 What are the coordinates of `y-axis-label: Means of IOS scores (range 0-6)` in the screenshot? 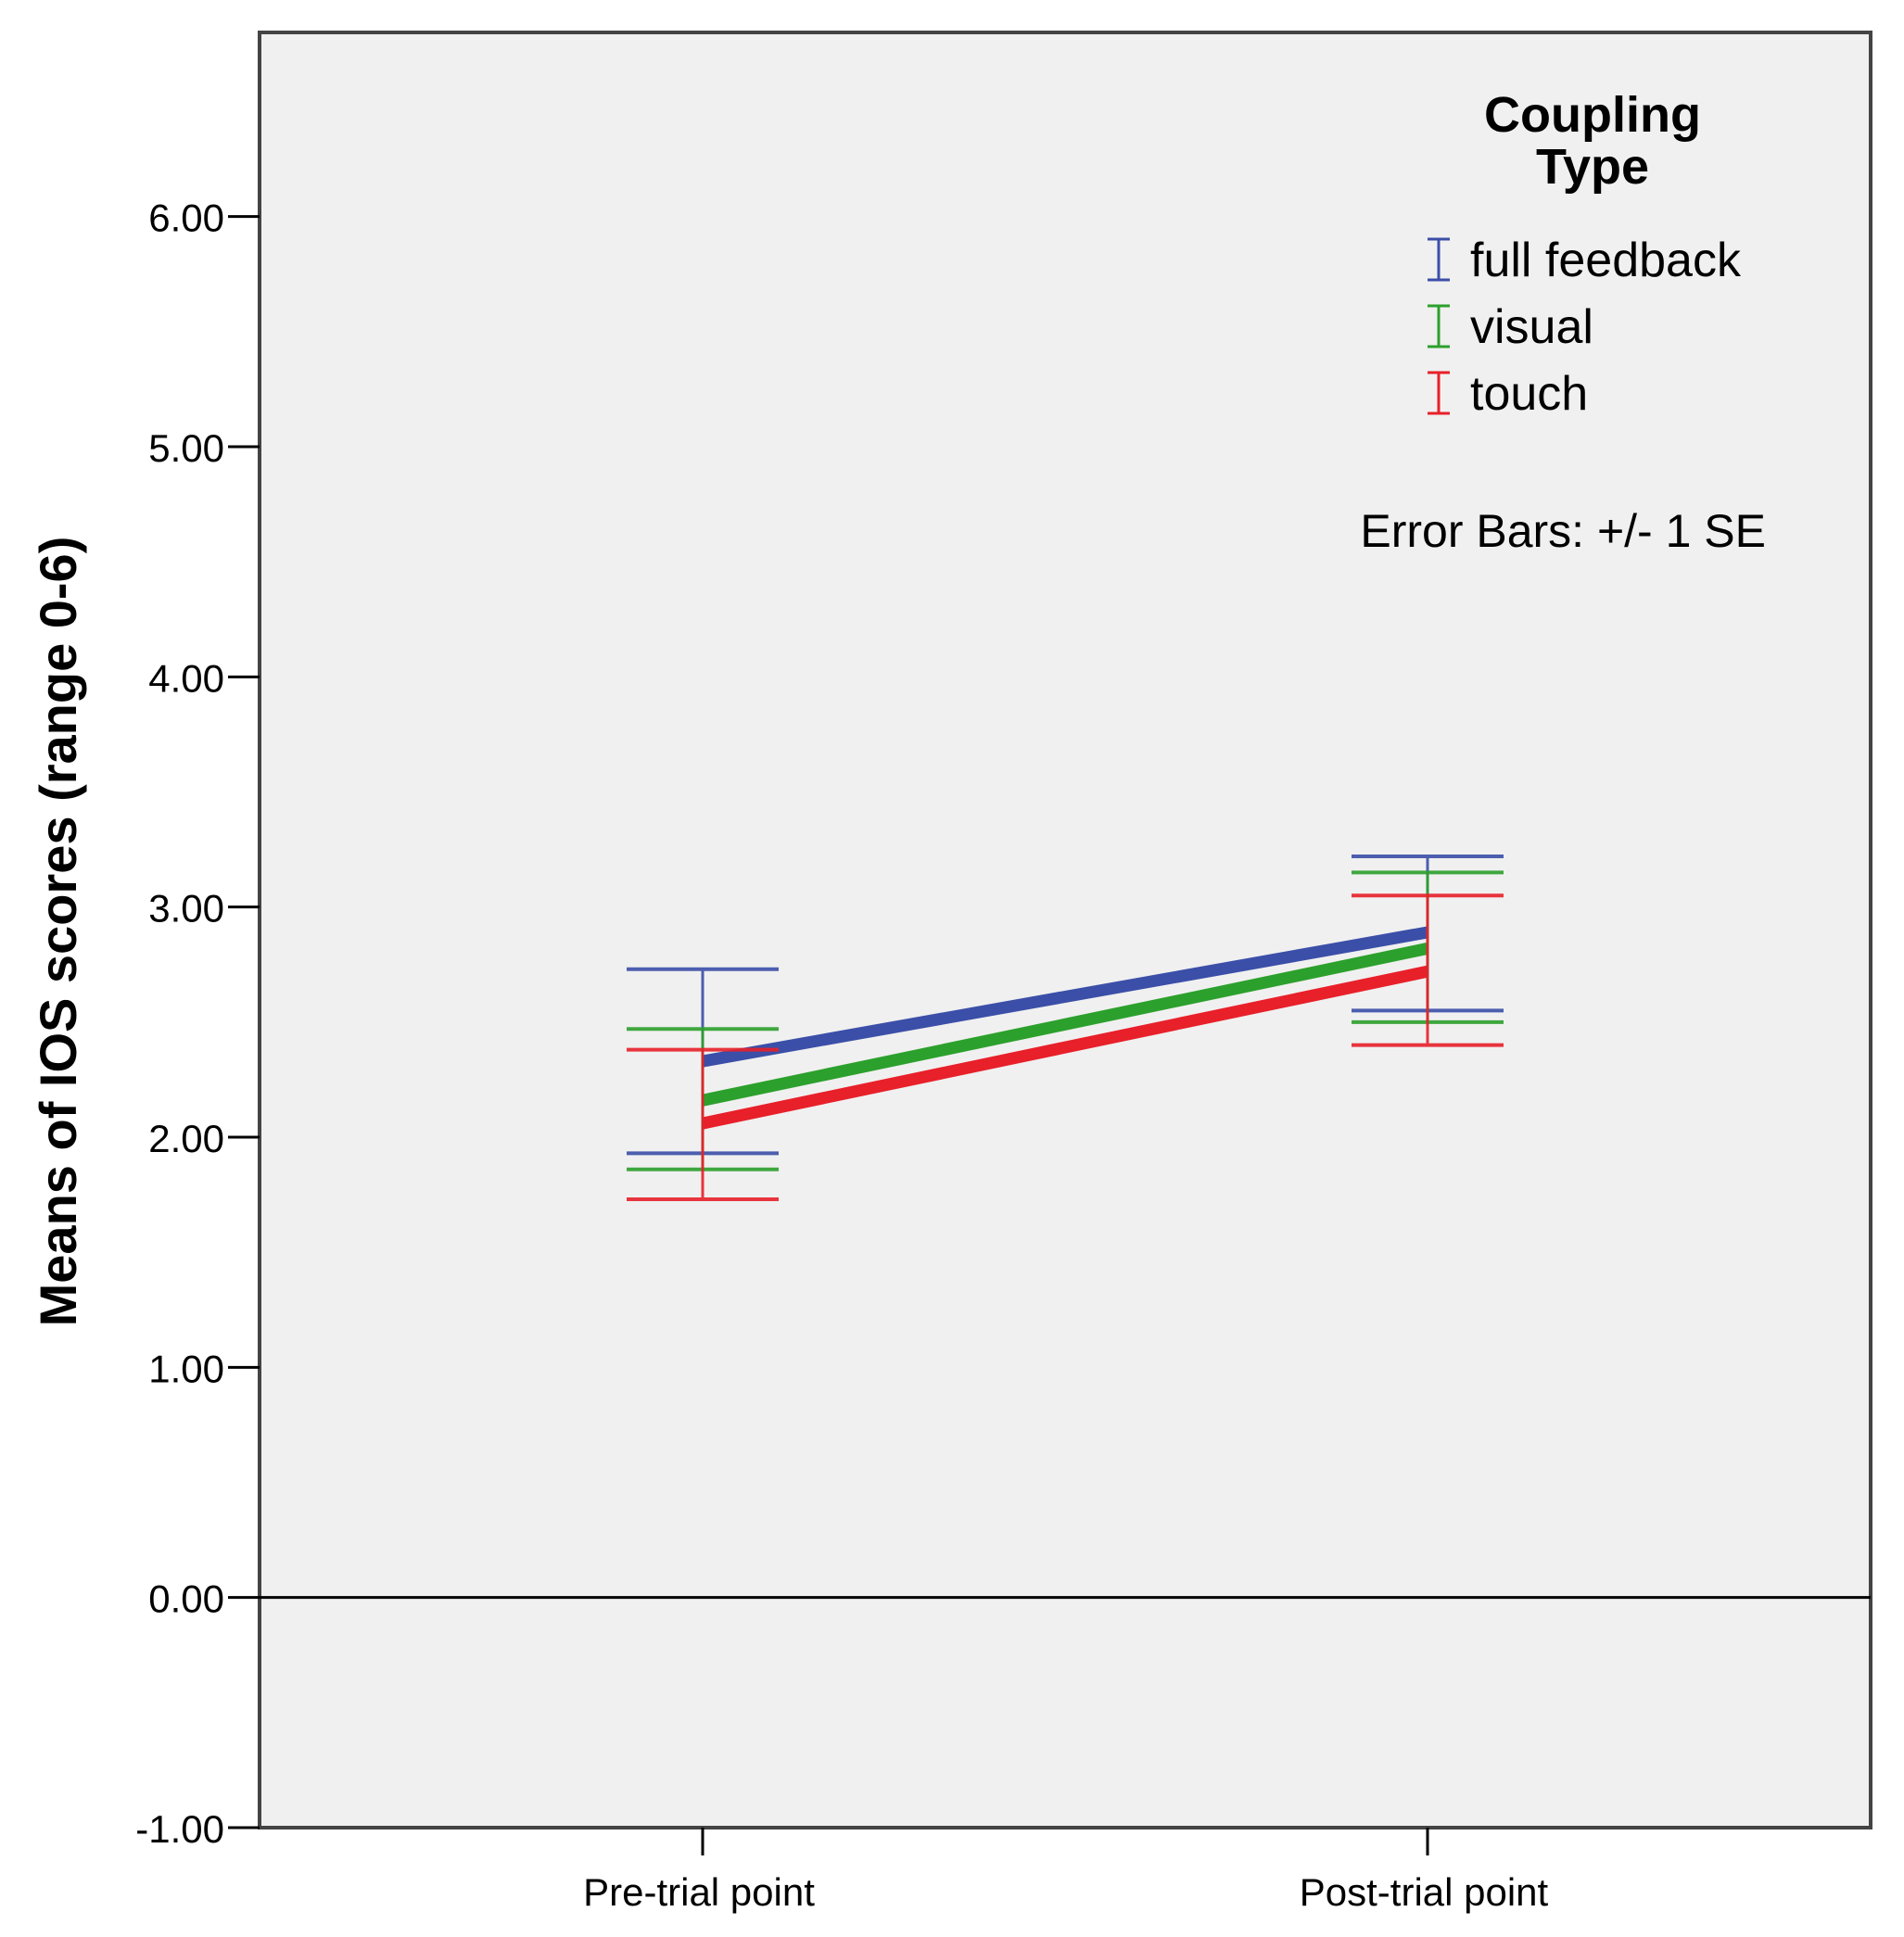 It's located at (58, 932).